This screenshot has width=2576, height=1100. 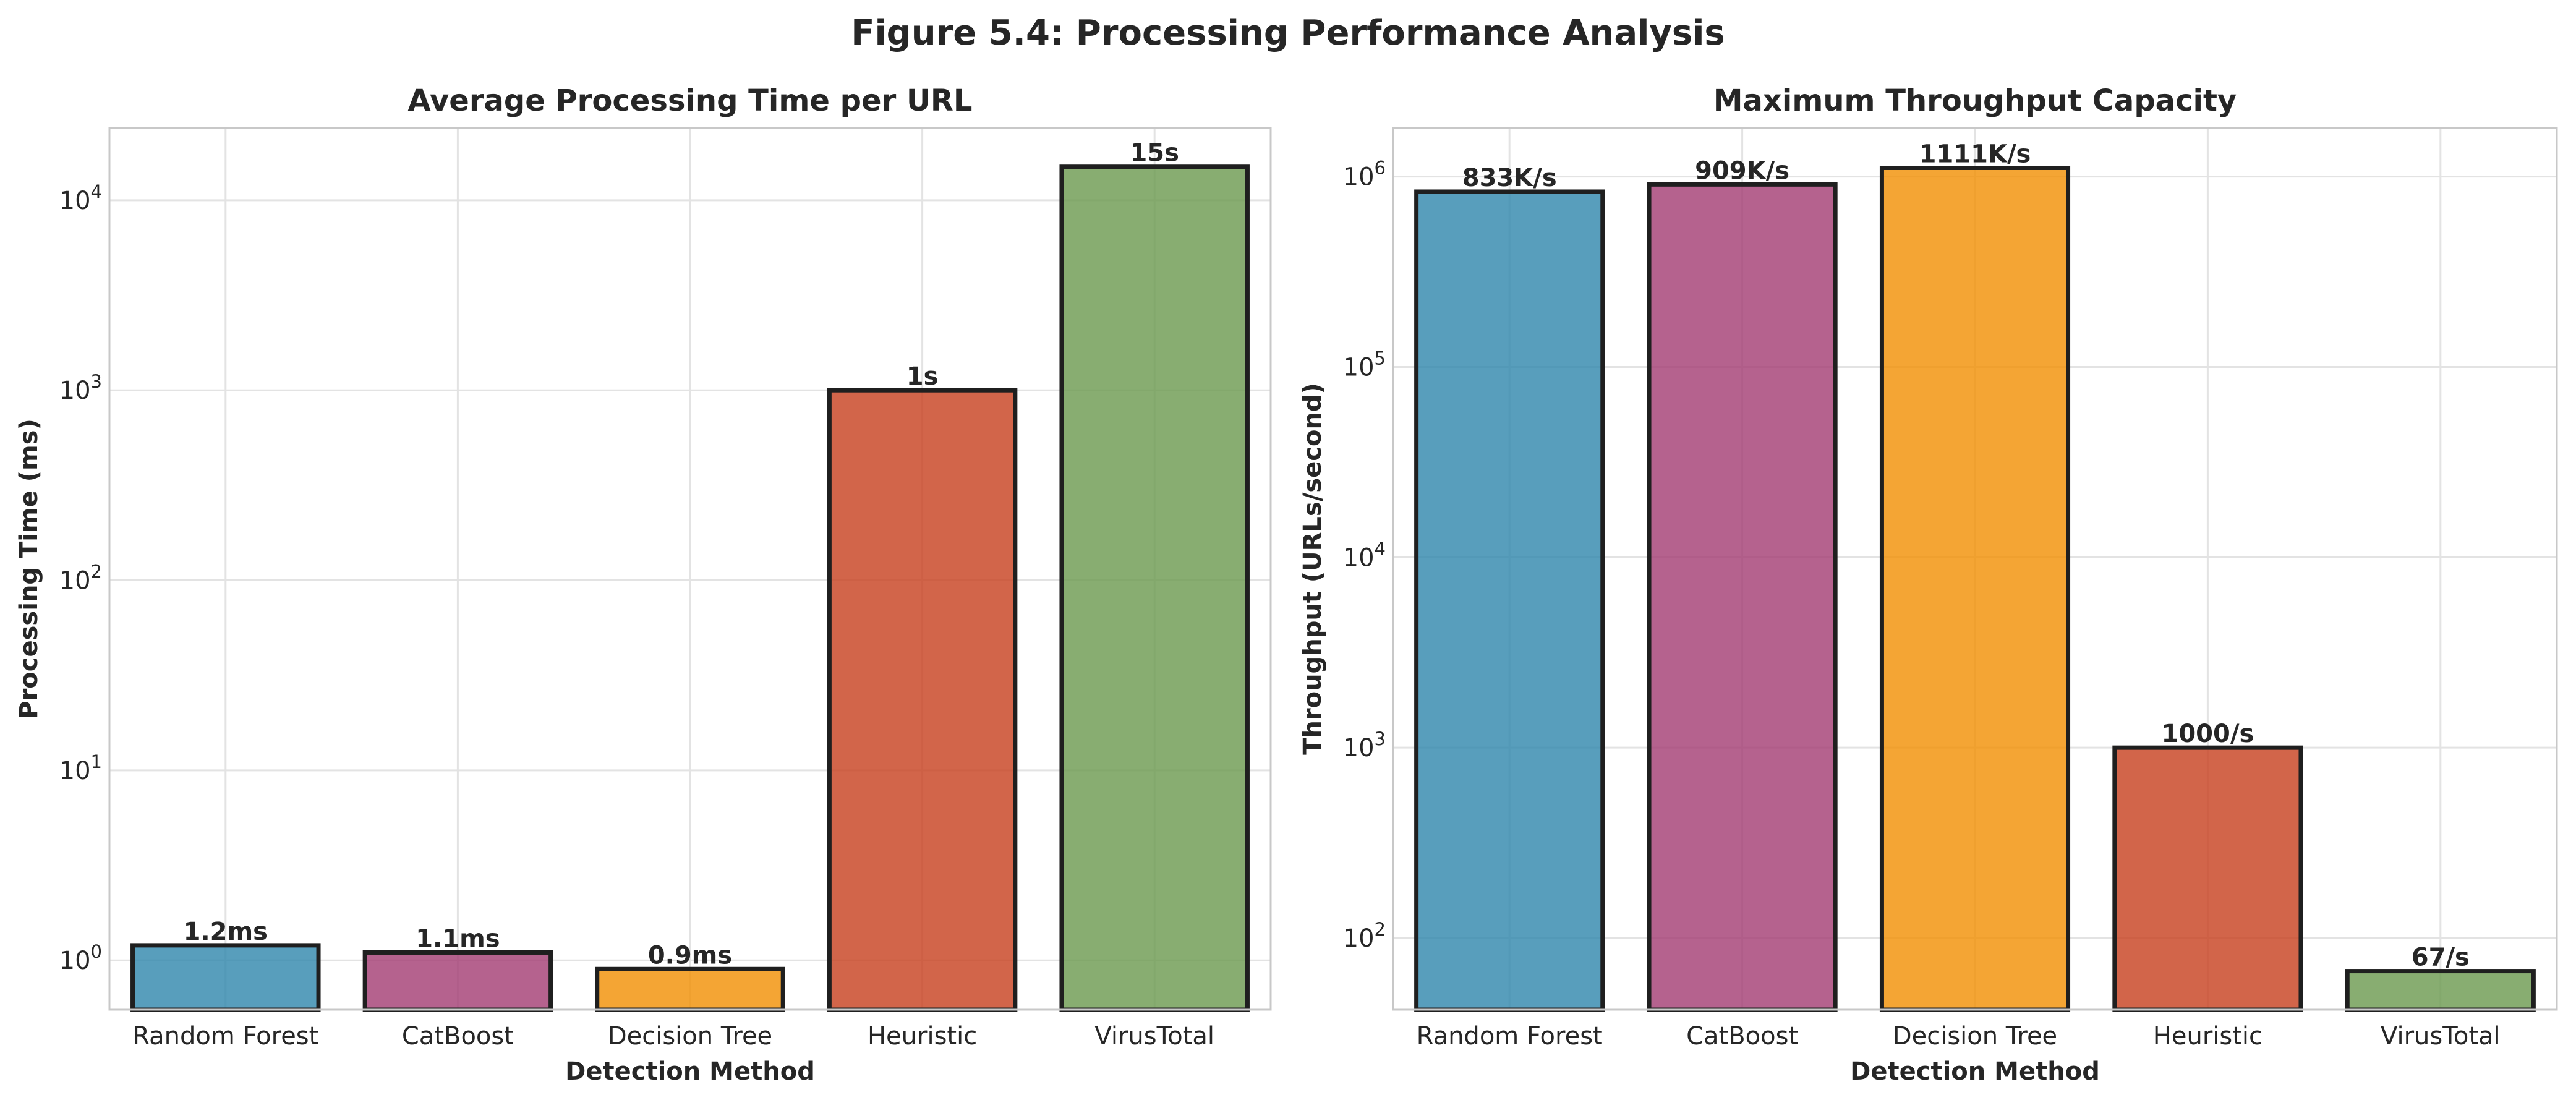 What do you see at coordinates (1975, 154) in the screenshot?
I see `data-label: 1111K/s` at bounding box center [1975, 154].